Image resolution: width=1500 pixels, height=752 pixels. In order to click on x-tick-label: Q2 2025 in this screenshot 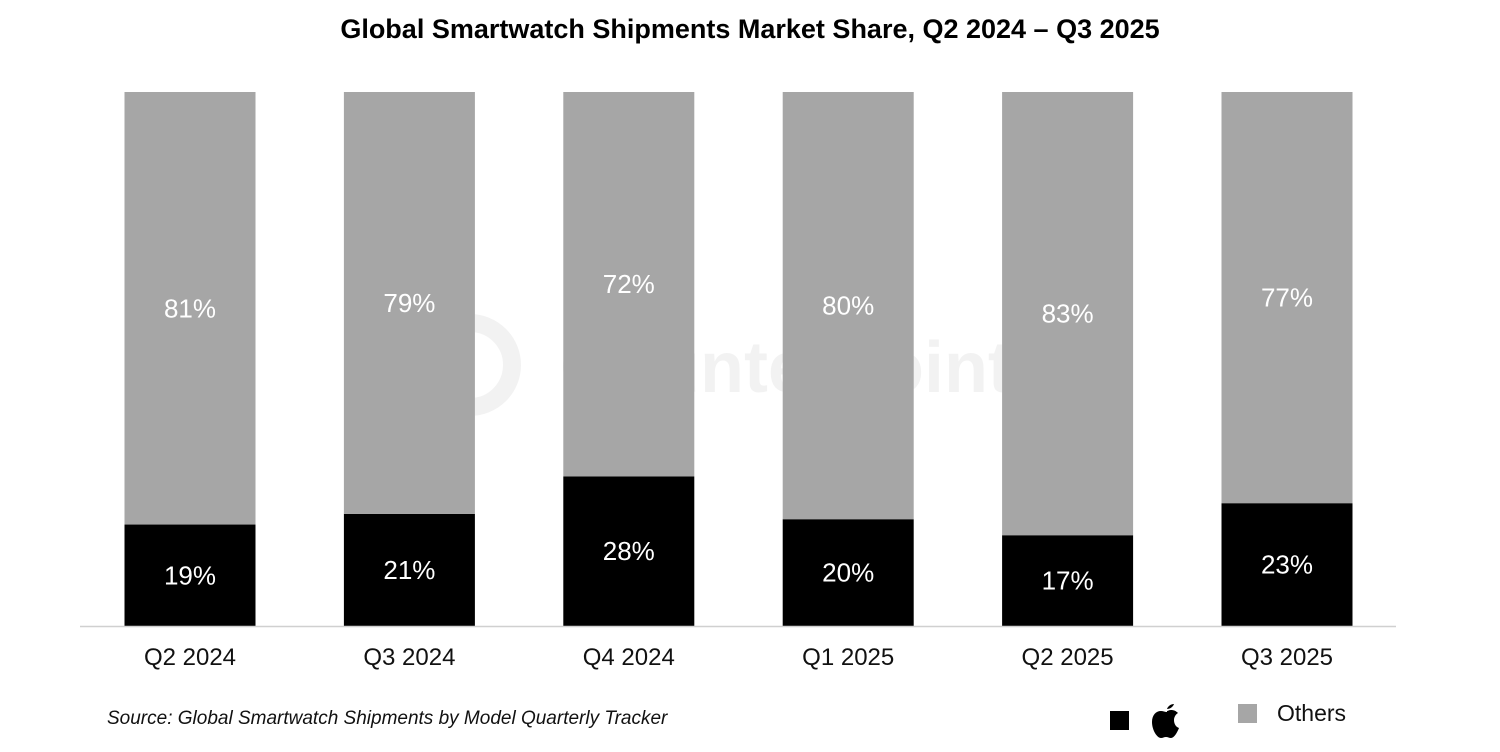, I will do `click(1068, 657)`.